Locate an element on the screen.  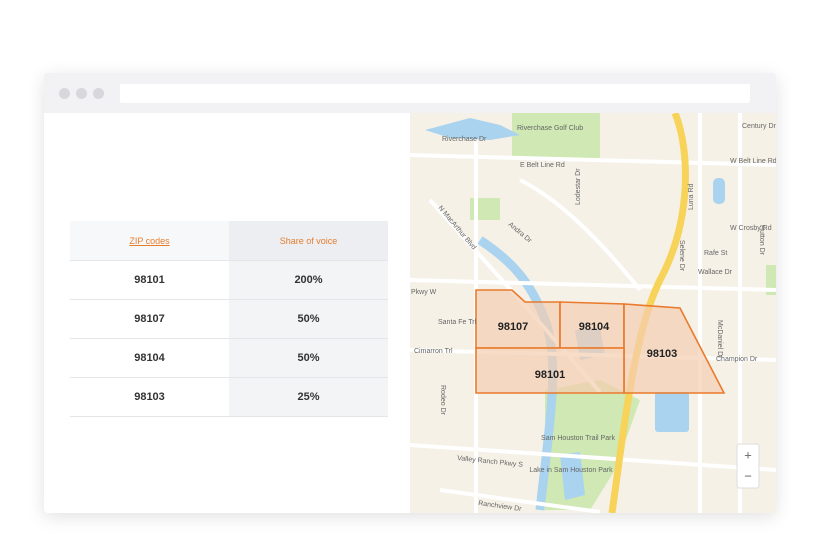
header-cell: Share of voice is located at coordinates (308, 241).